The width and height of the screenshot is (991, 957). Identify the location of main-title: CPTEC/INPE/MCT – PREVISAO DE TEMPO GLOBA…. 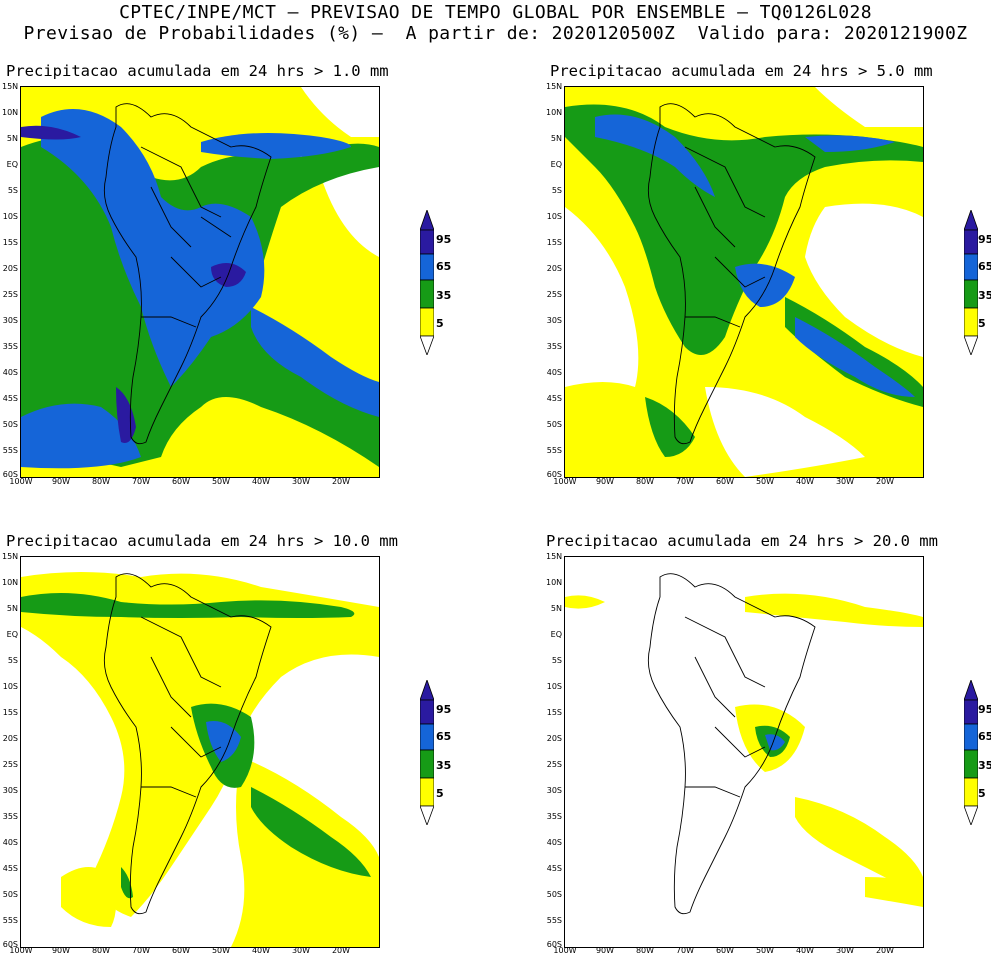
(495, 12).